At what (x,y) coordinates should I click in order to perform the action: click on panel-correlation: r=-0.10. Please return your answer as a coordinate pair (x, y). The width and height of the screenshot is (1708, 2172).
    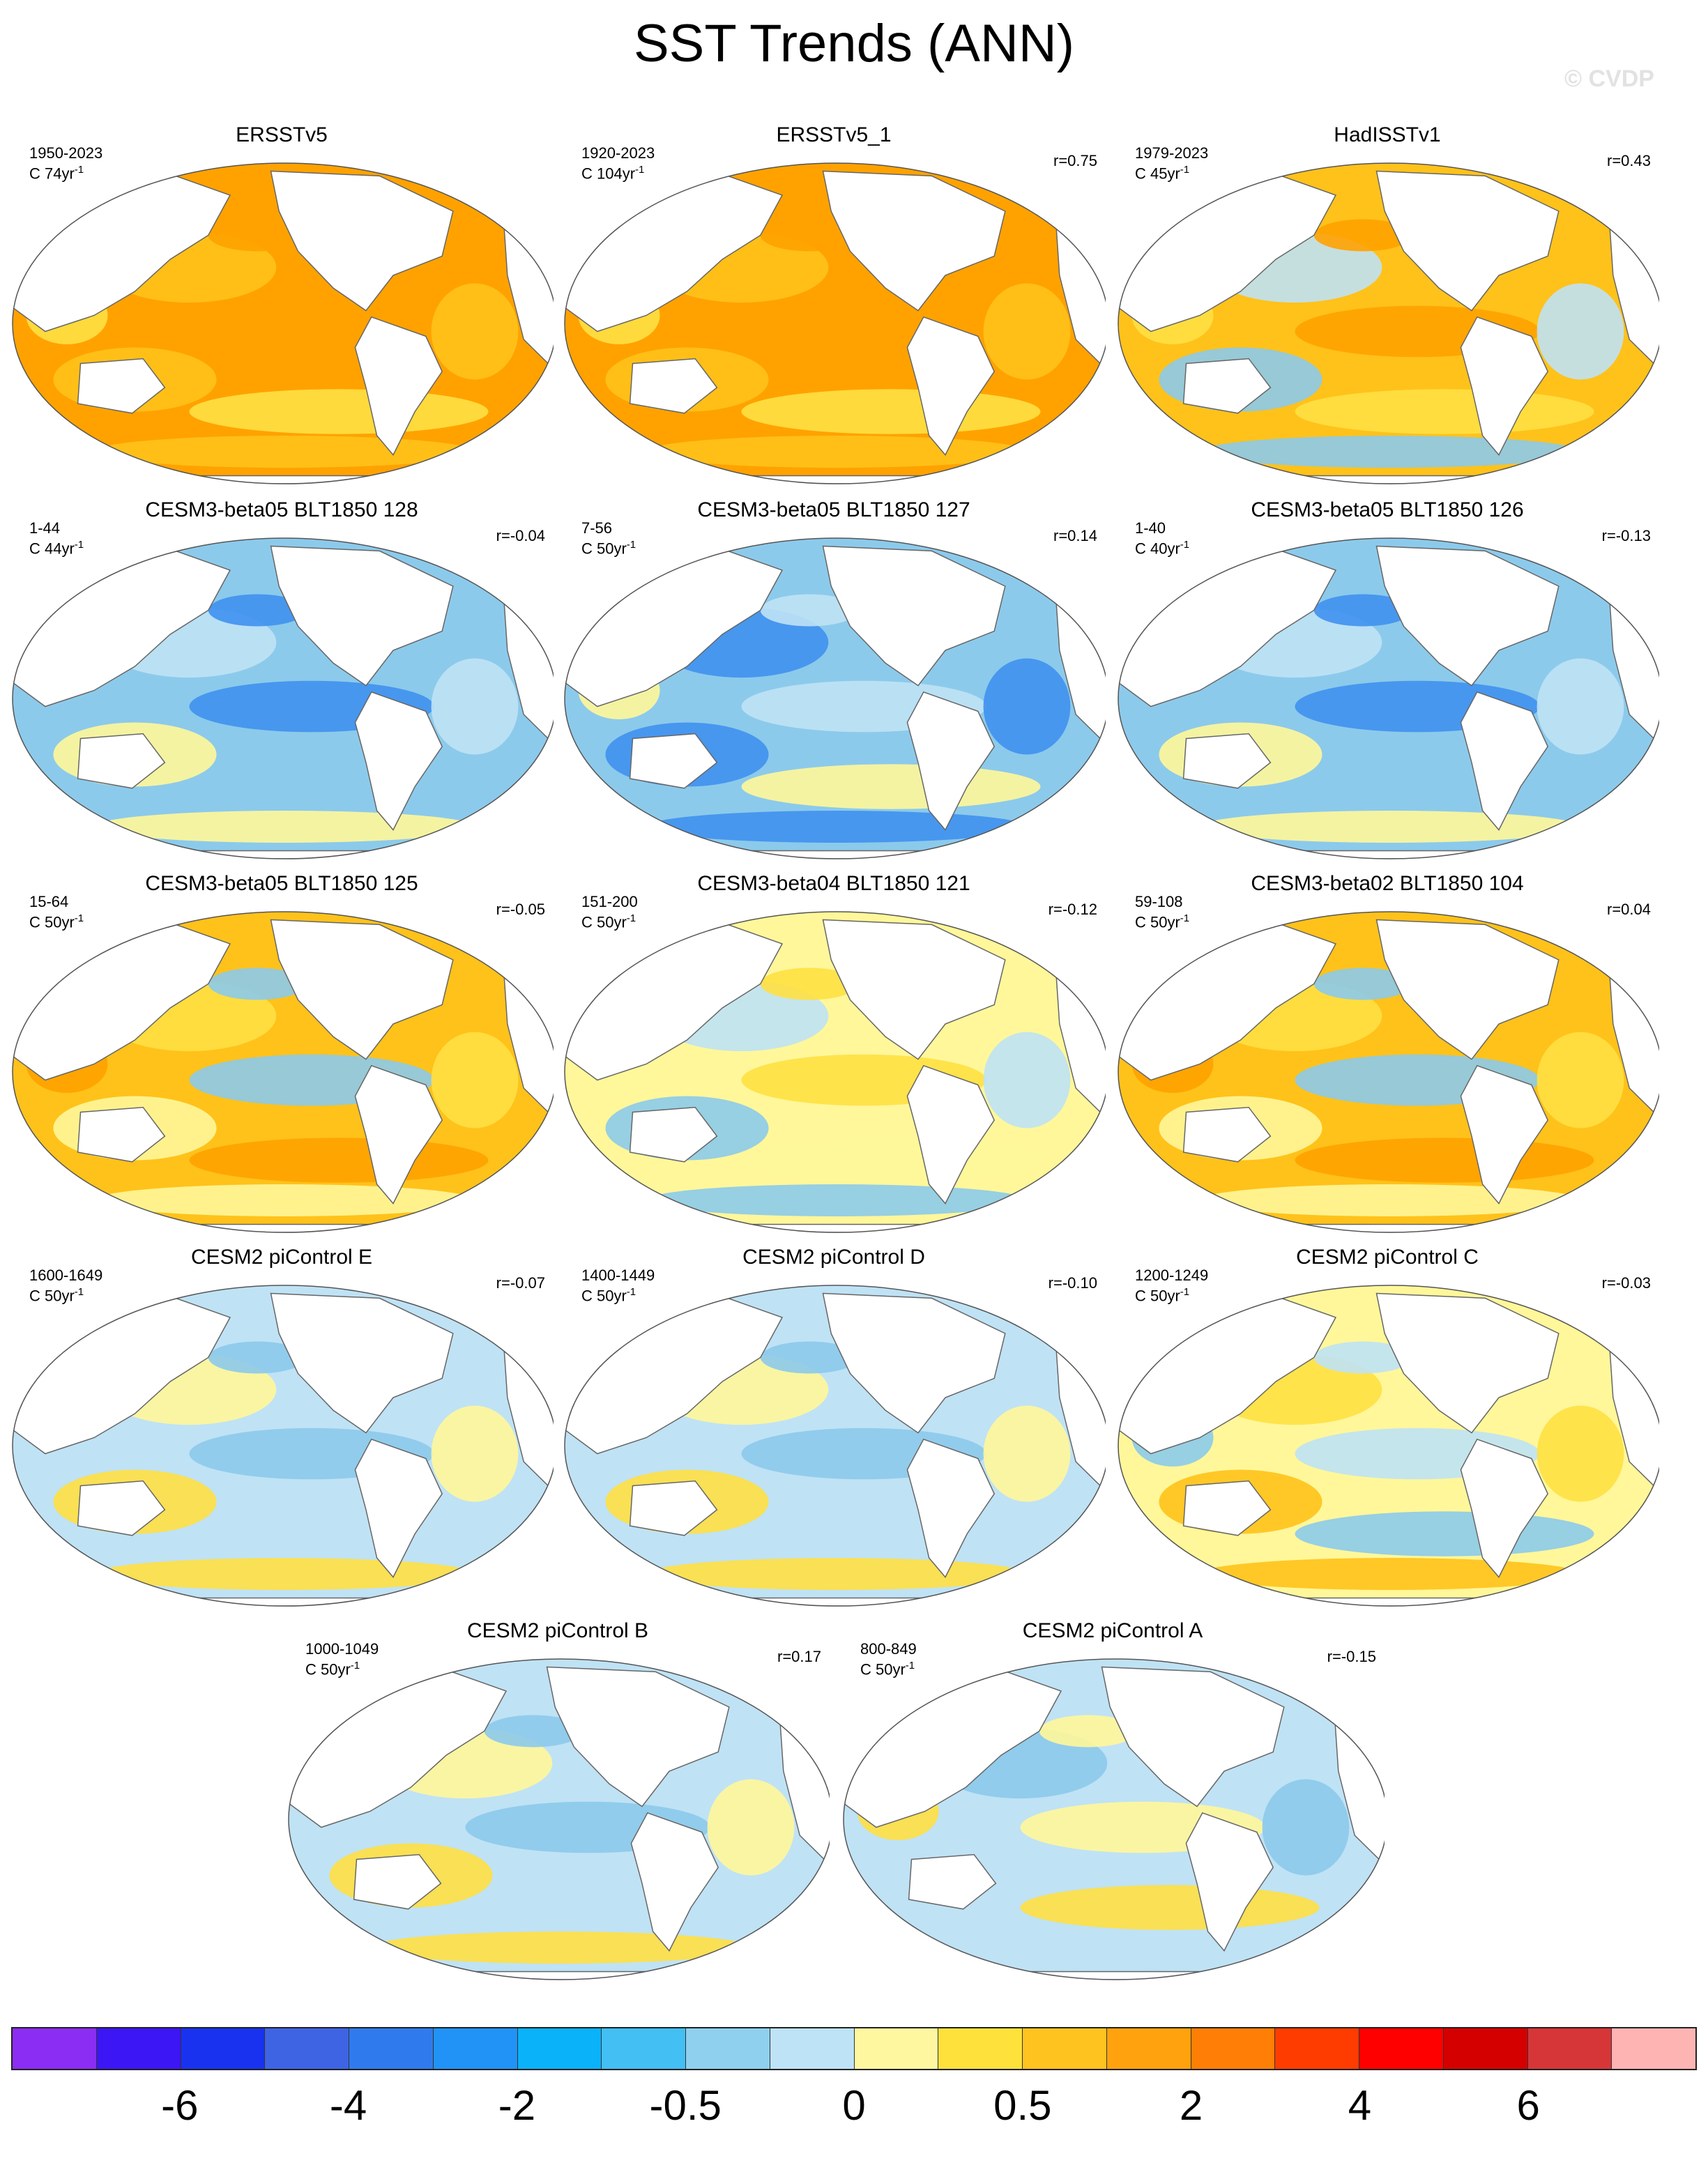
    Looking at the image, I should click on (1072, 1283).